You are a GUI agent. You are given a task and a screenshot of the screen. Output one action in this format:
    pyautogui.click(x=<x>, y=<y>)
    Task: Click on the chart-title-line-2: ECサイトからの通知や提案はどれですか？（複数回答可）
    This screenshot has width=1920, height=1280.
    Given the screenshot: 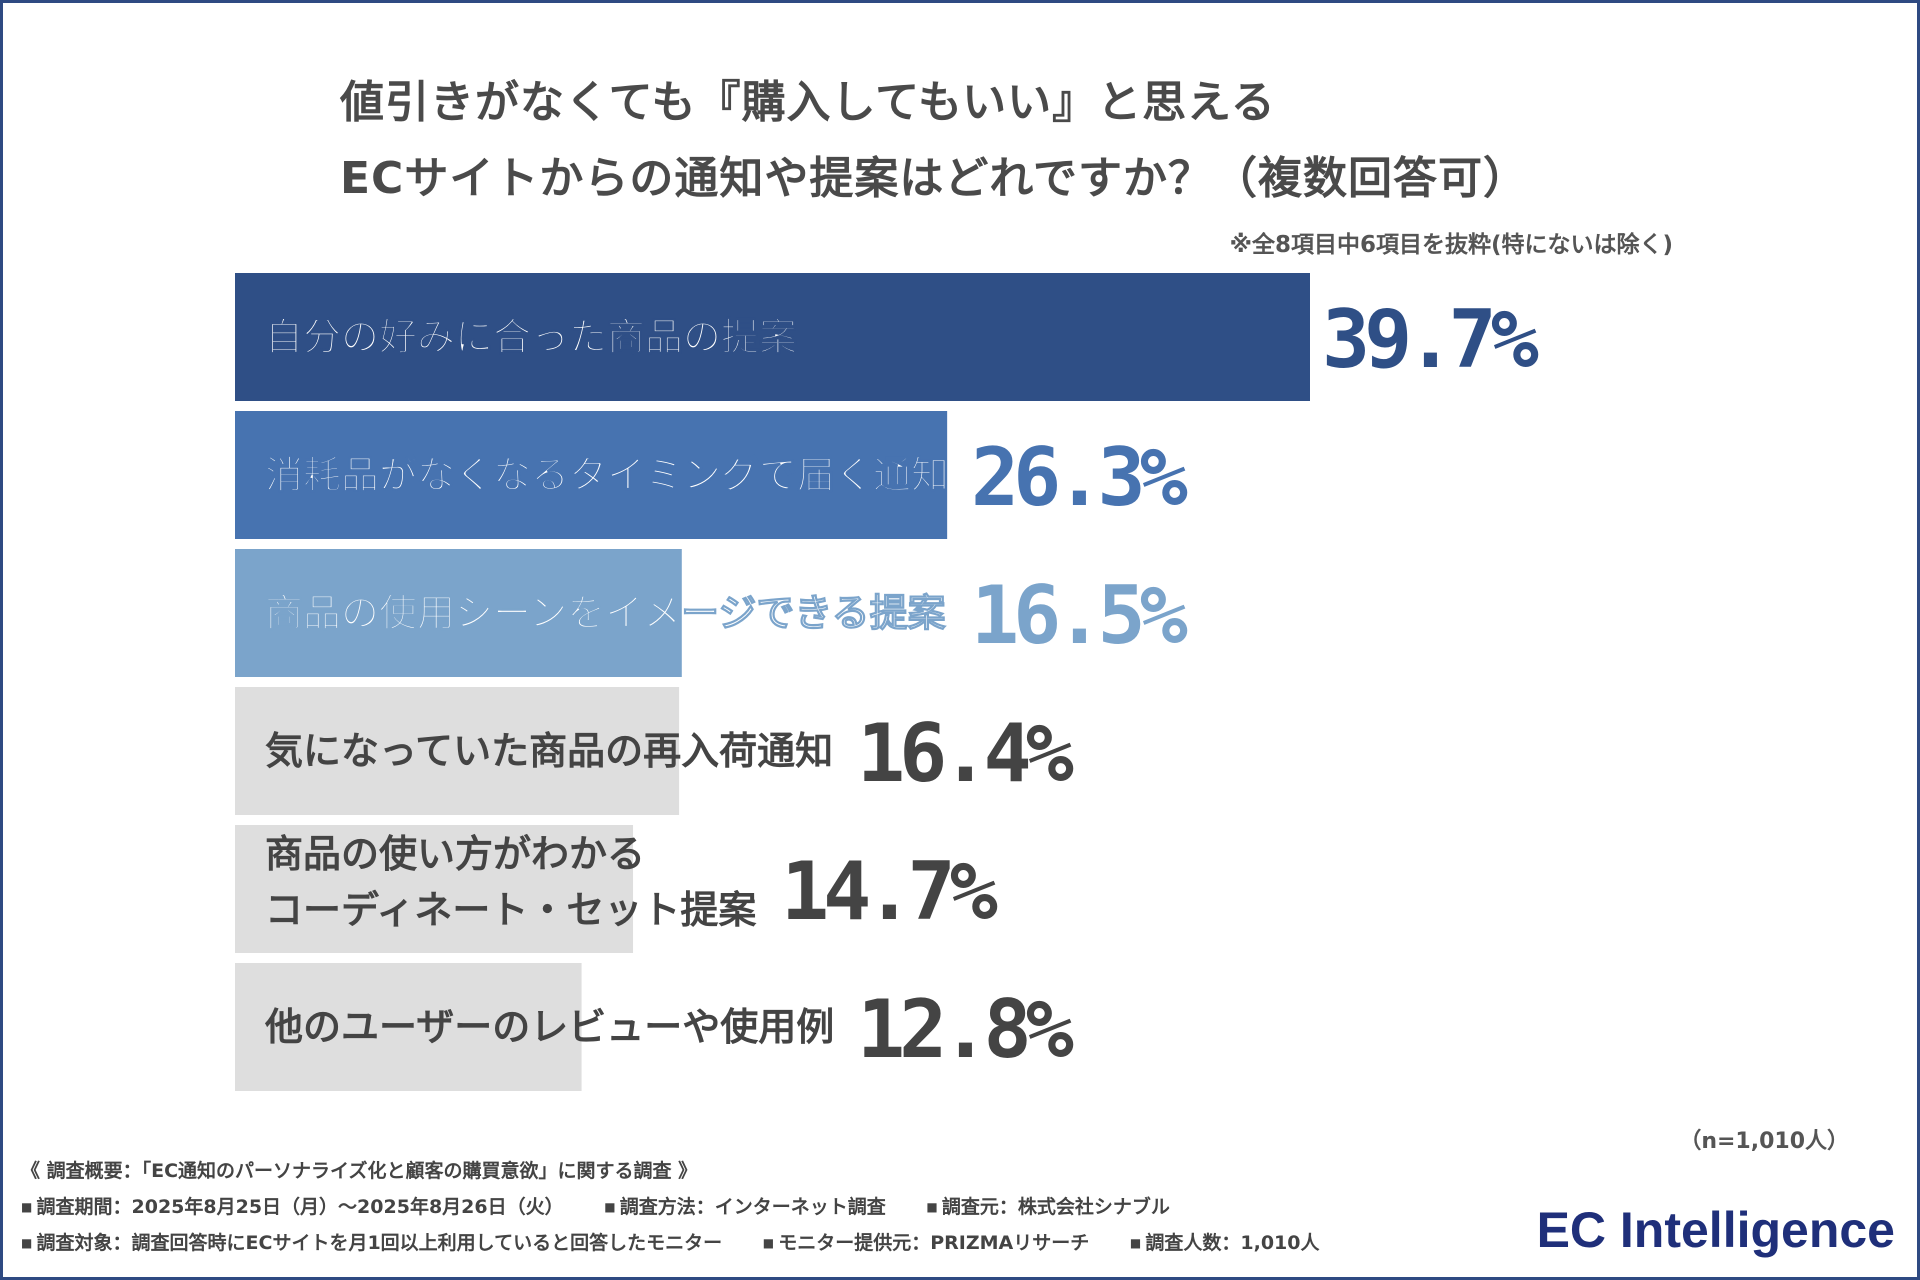 What is the action you would take?
    pyautogui.click(x=934, y=178)
    